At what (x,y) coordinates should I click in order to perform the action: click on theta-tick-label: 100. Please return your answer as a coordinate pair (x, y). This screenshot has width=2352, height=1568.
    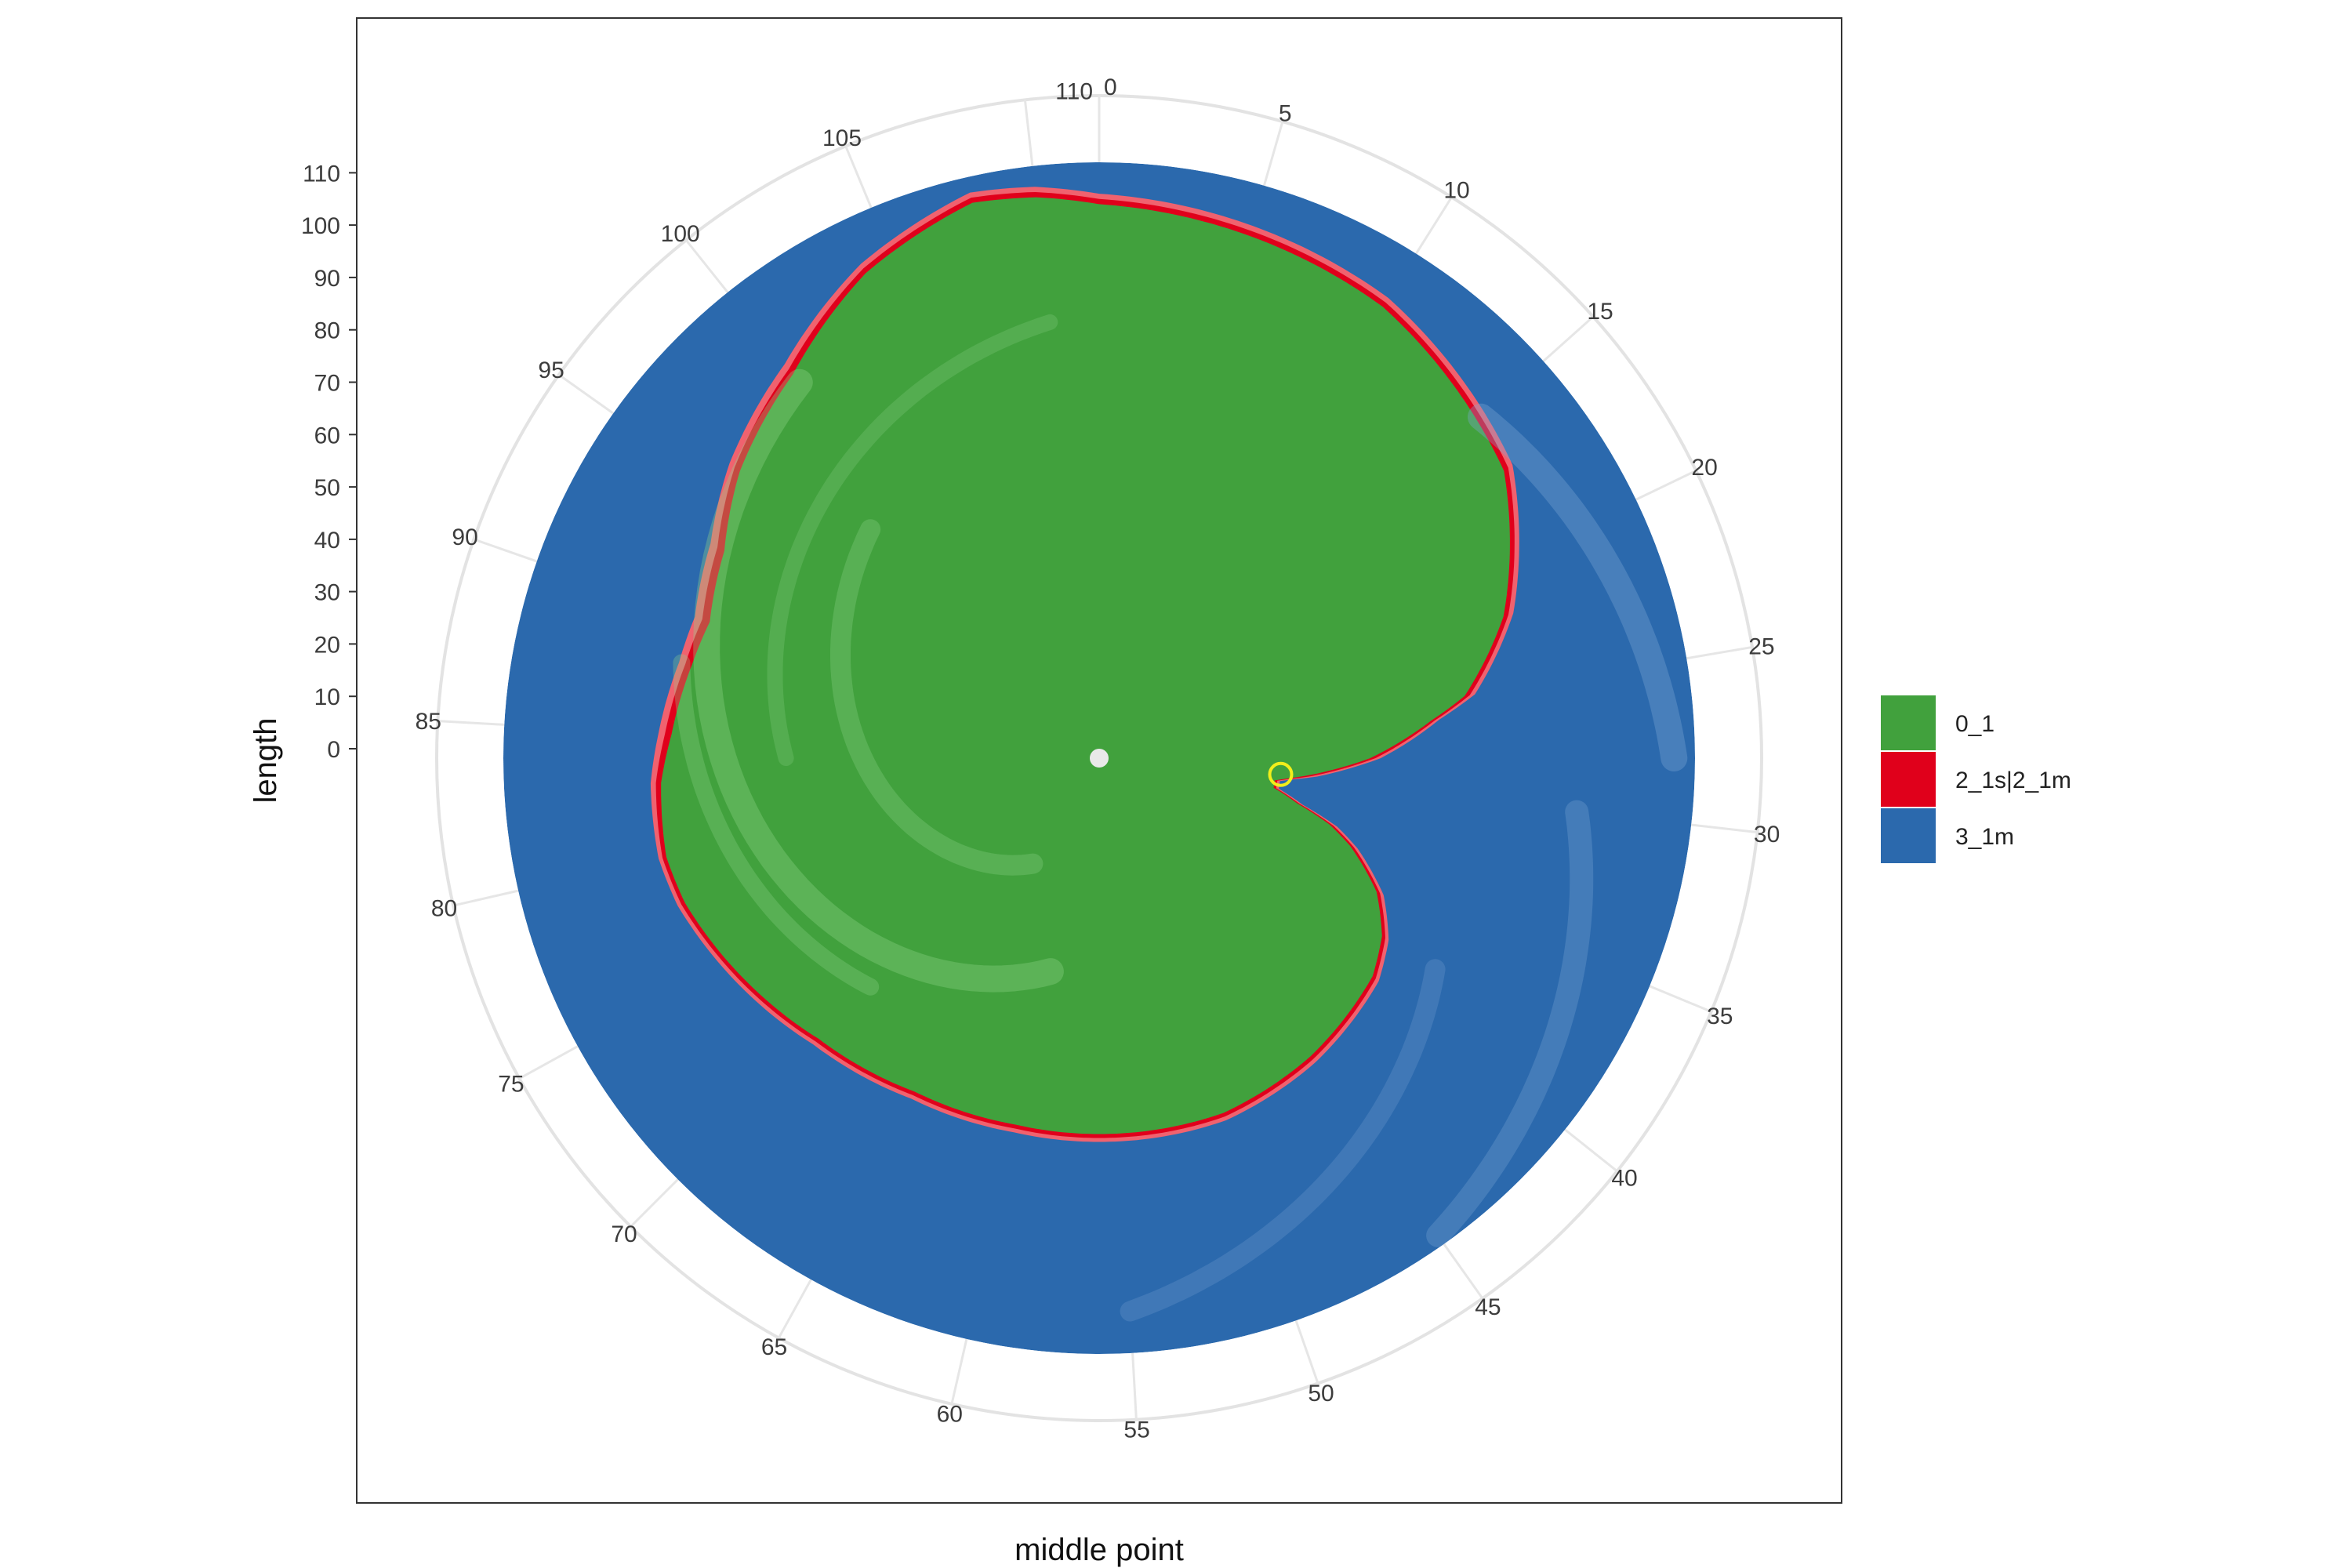
    Looking at the image, I should click on (680, 234).